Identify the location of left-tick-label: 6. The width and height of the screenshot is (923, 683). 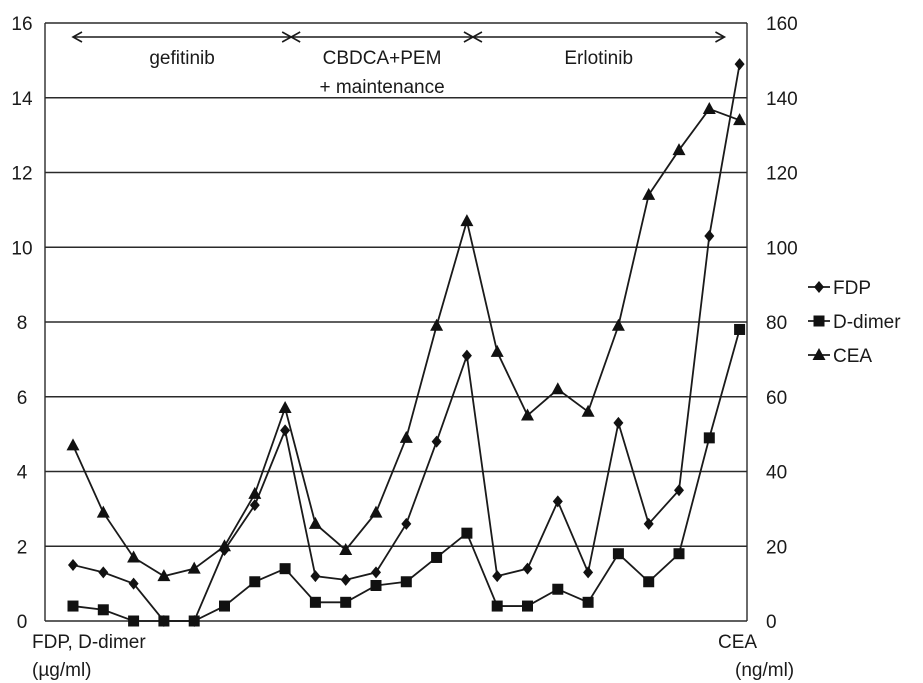
(22, 398).